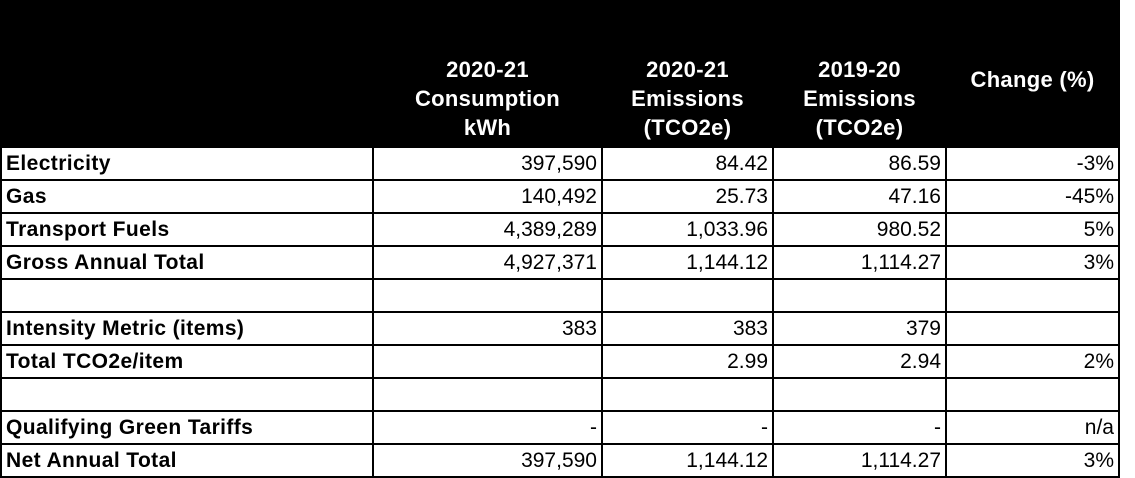 This screenshot has width=1135, height=478. I want to click on cell-emissions-2020-21: 84.42, so click(687, 163).